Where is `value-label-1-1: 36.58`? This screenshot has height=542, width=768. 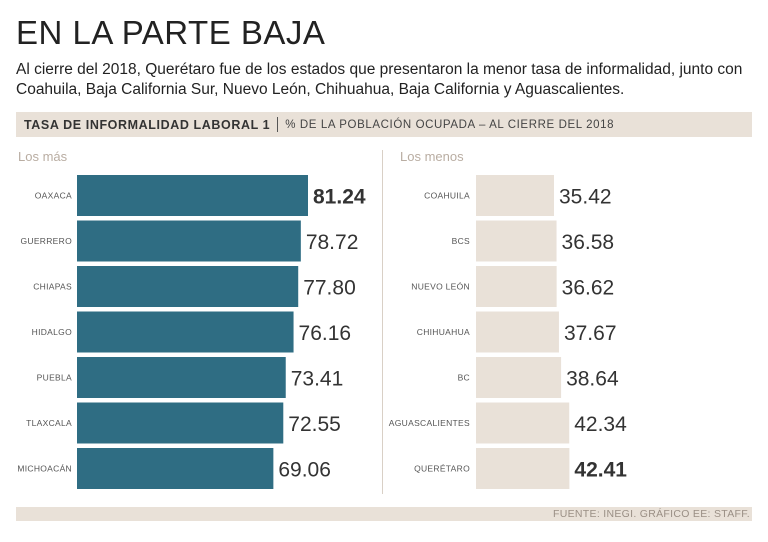
value-label-1-1: 36.58 is located at coordinates (588, 242).